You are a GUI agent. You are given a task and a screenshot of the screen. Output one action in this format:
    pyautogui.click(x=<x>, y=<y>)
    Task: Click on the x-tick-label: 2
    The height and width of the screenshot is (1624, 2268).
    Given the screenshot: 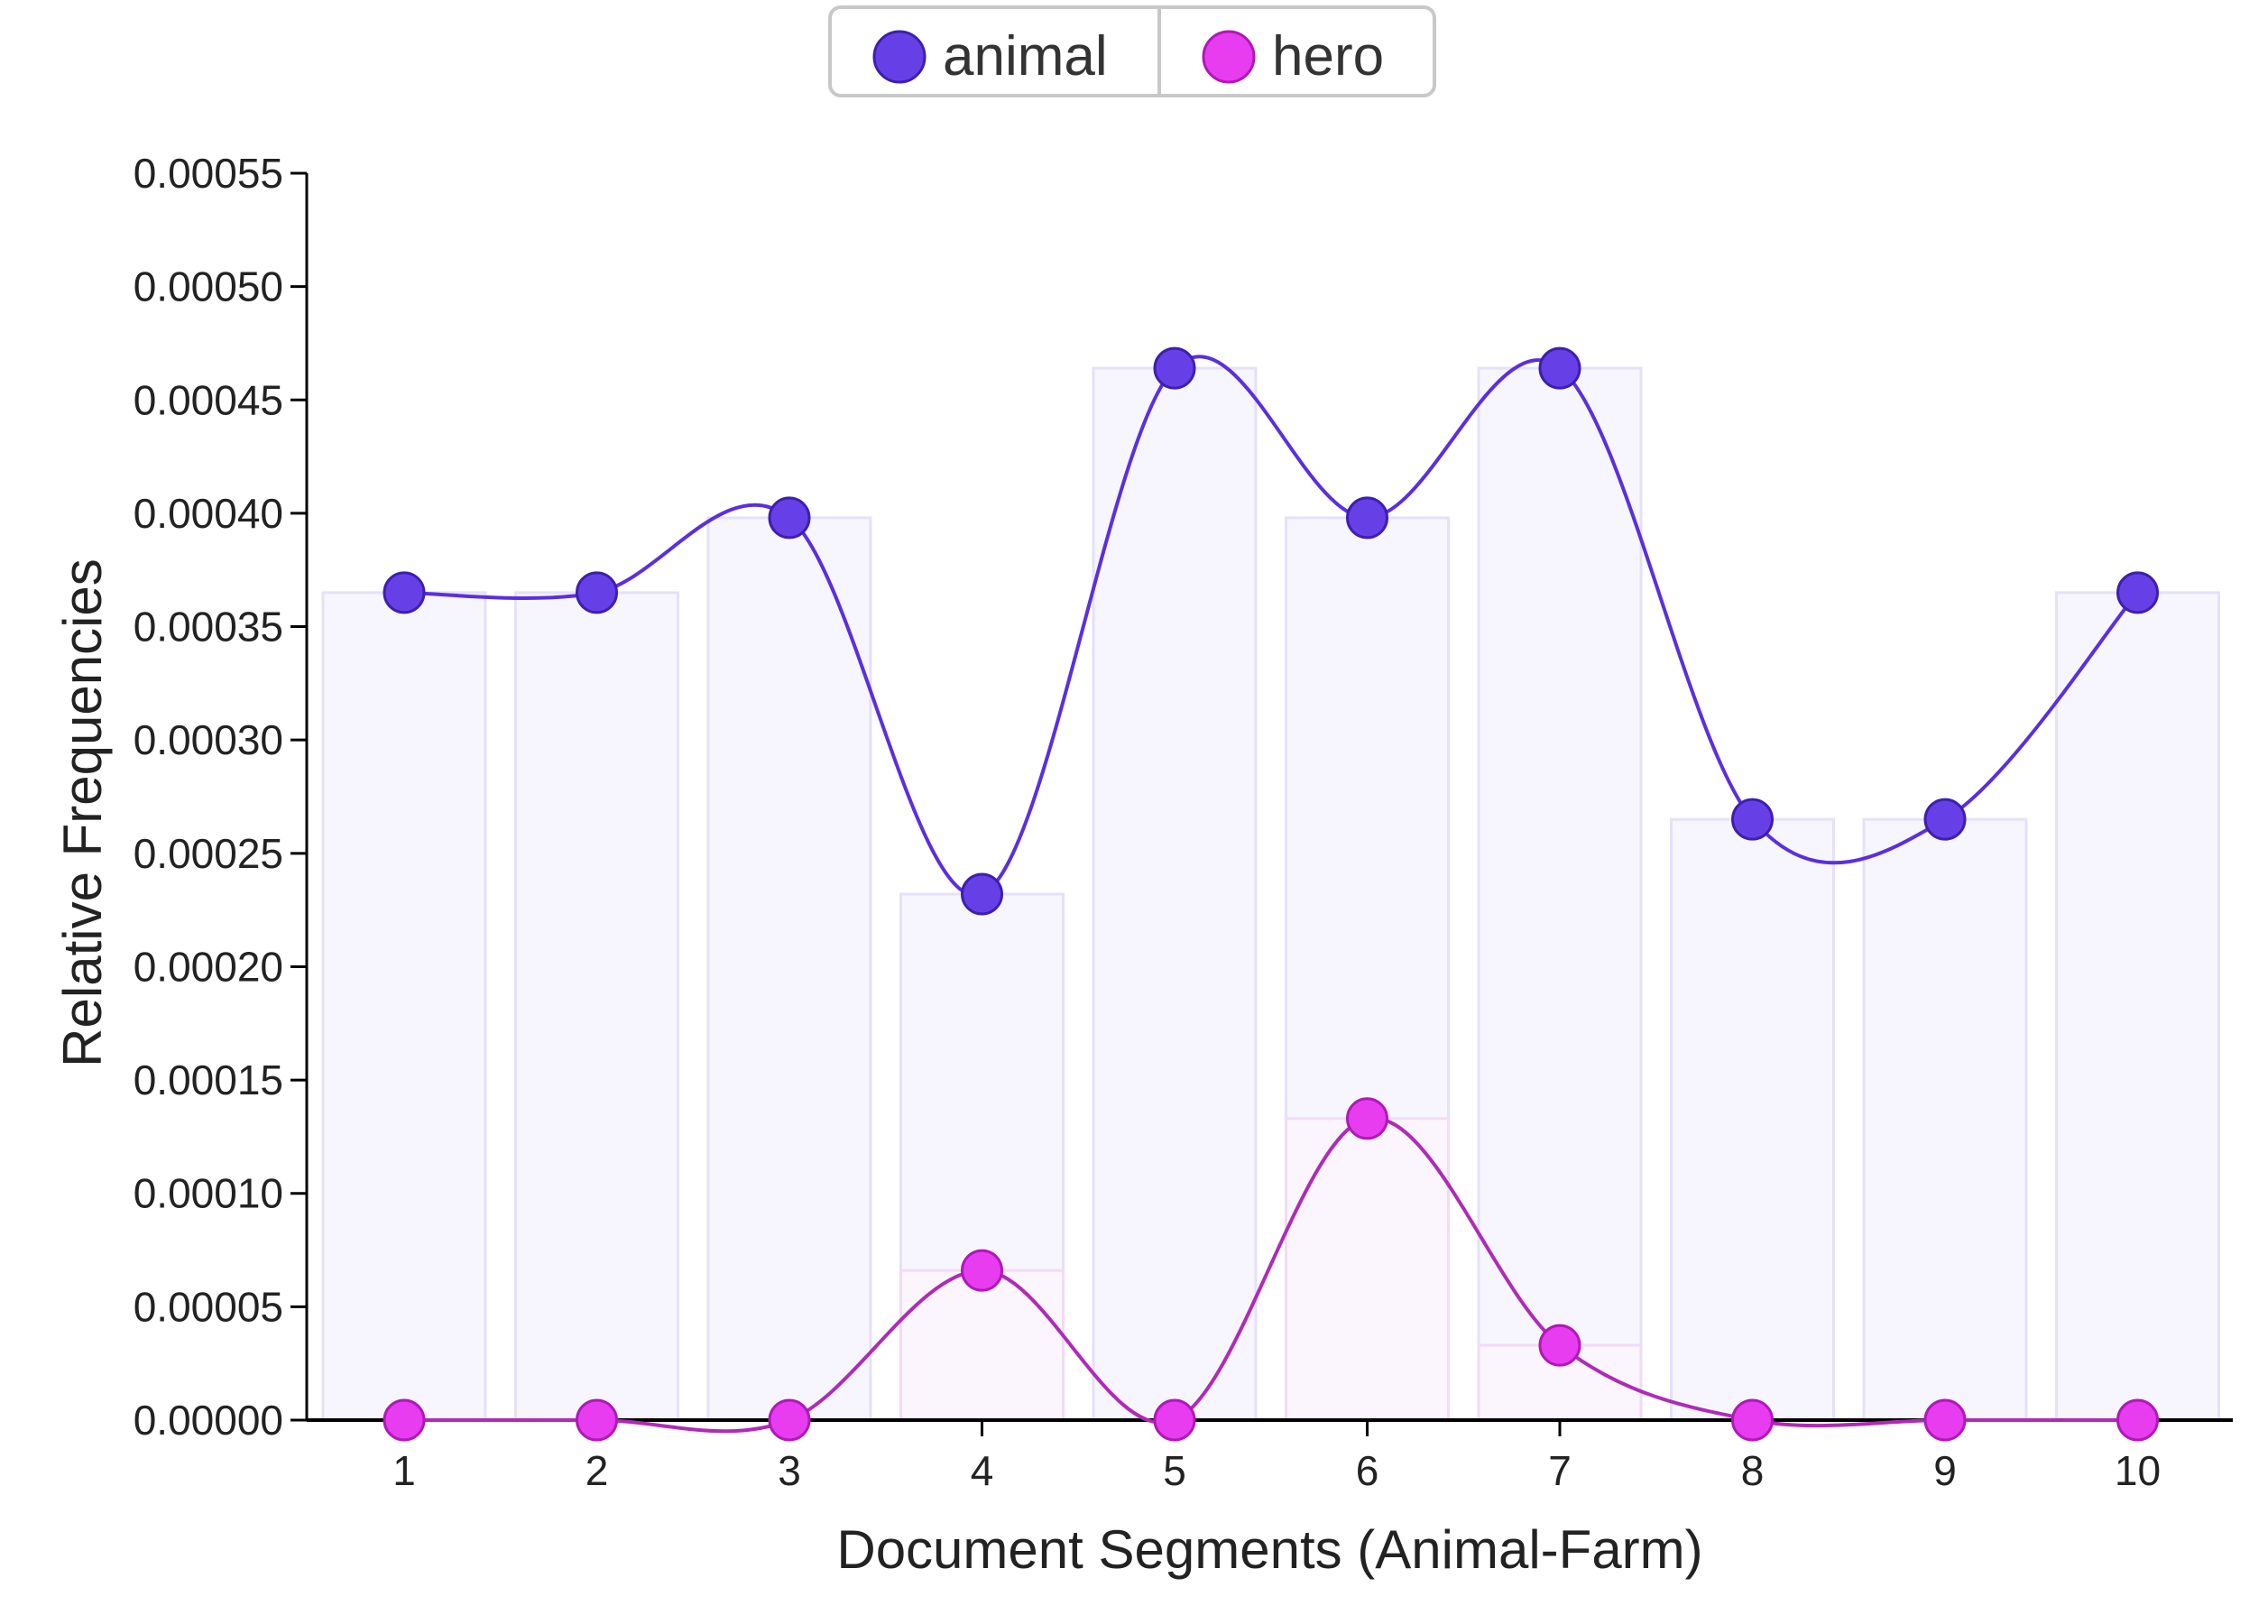 What is the action you would take?
    pyautogui.click(x=597, y=1470)
    